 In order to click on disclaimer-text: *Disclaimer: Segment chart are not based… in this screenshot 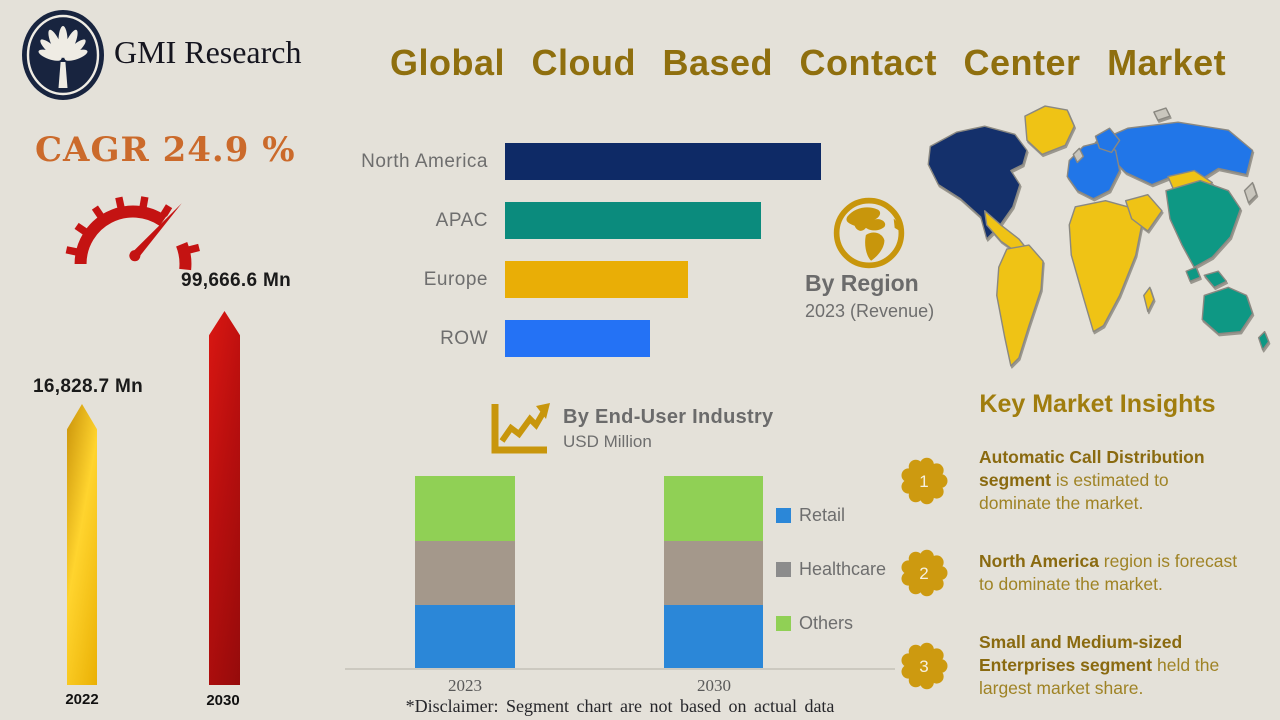, I will do `click(620, 706)`.